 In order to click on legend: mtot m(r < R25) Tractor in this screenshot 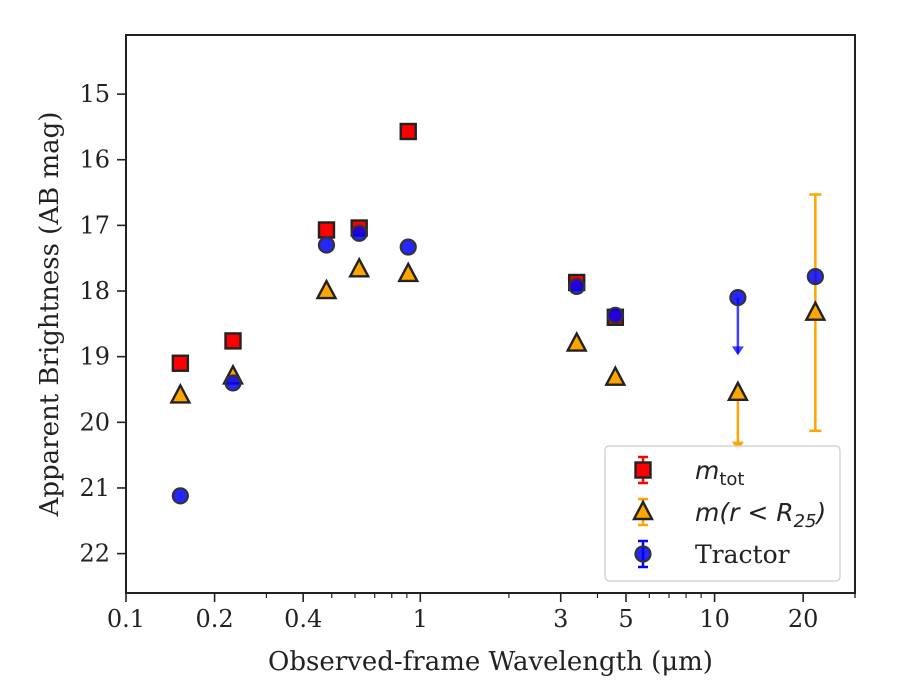, I will do `click(722, 513)`.